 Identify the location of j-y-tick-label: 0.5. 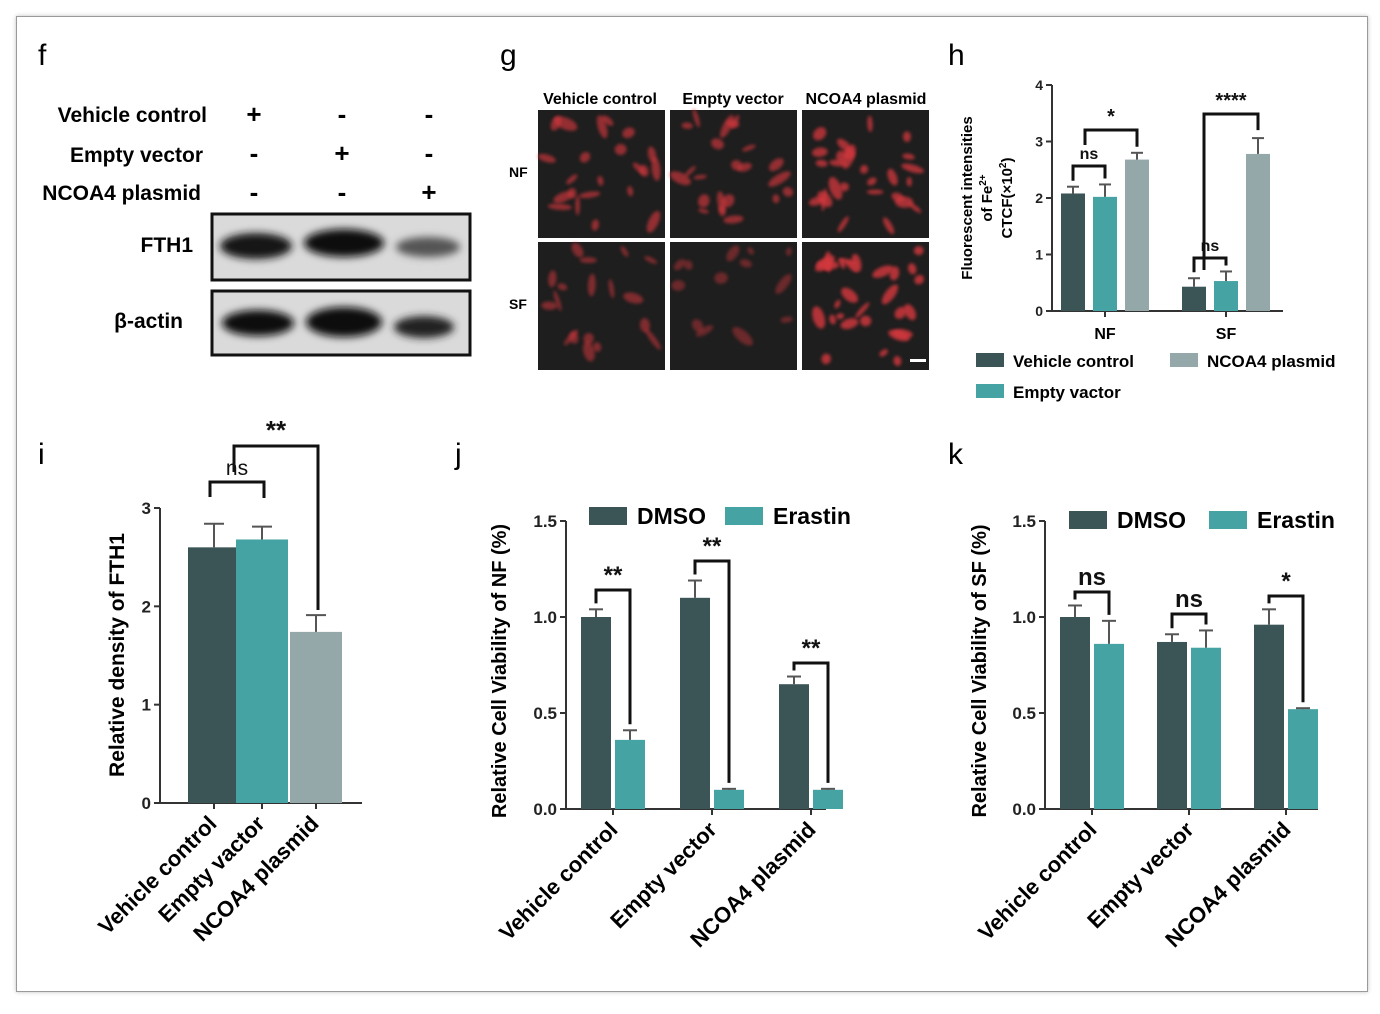
(545, 713).